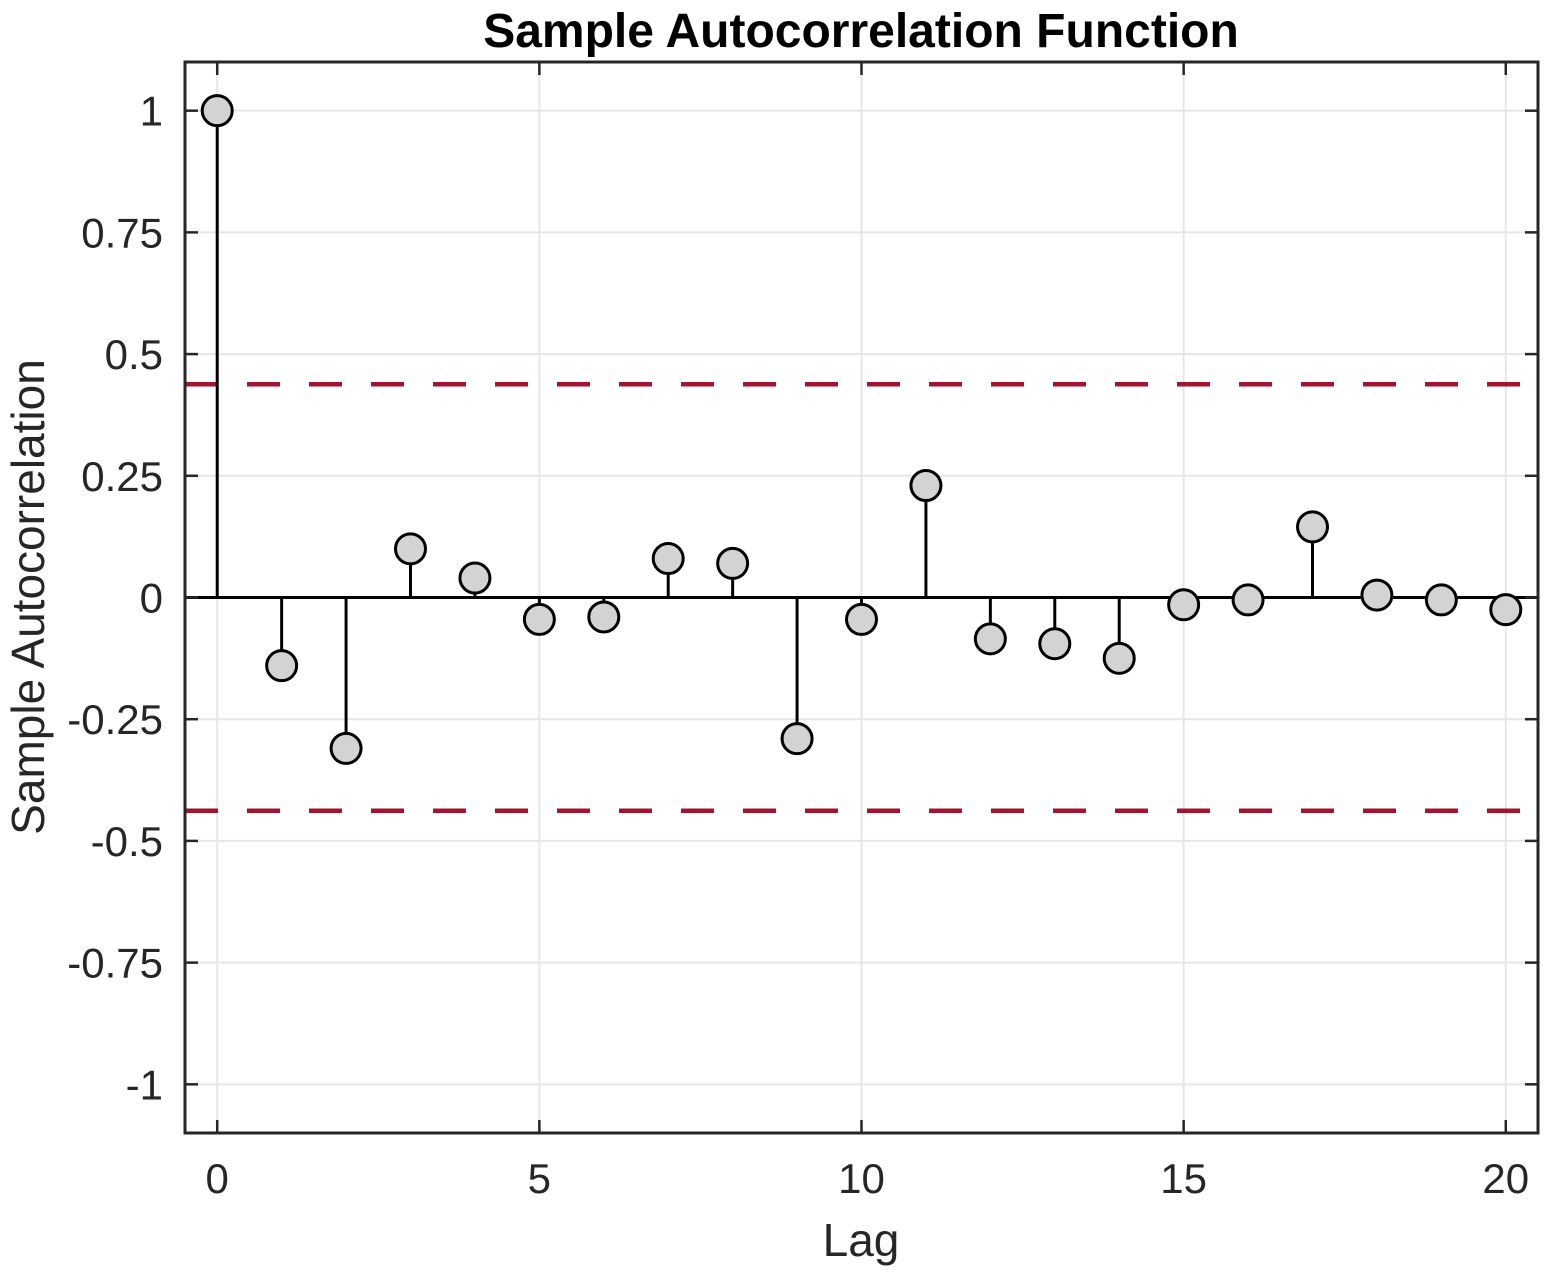  What do you see at coordinates (122, 232) in the screenshot?
I see `y-tick-label: 0.75` at bounding box center [122, 232].